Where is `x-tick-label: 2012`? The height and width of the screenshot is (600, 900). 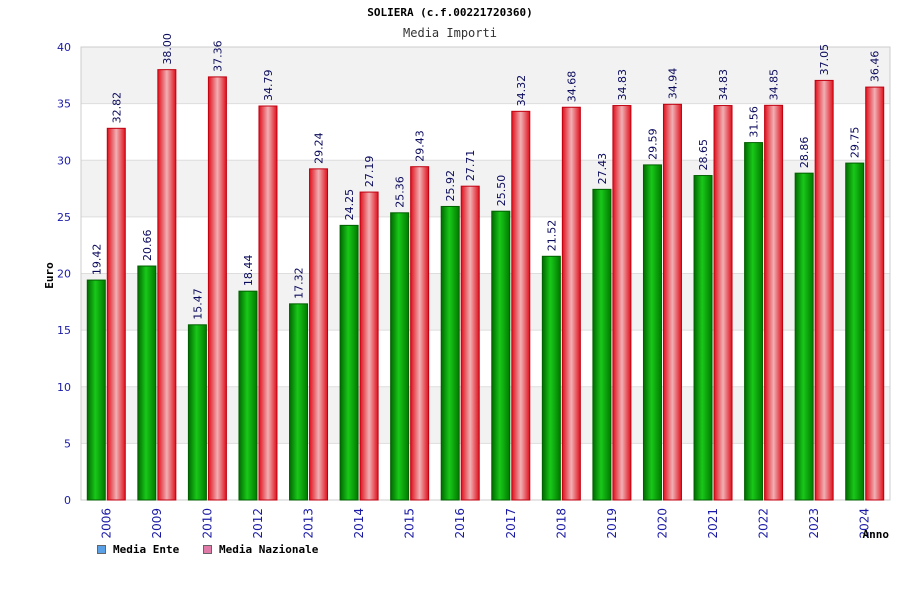 x-tick-label: 2012 is located at coordinates (258, 523).